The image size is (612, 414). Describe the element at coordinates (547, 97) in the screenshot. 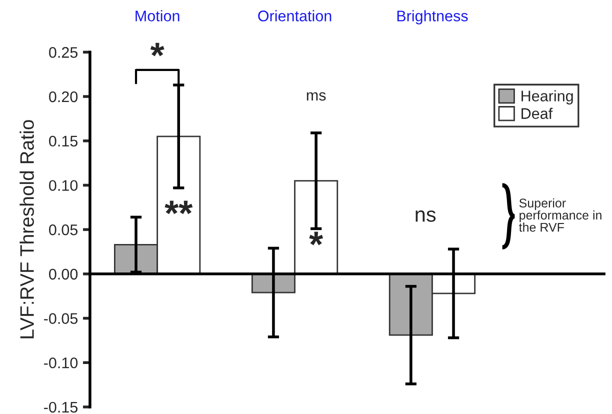

I see `legend-label: Hearing` at that location.